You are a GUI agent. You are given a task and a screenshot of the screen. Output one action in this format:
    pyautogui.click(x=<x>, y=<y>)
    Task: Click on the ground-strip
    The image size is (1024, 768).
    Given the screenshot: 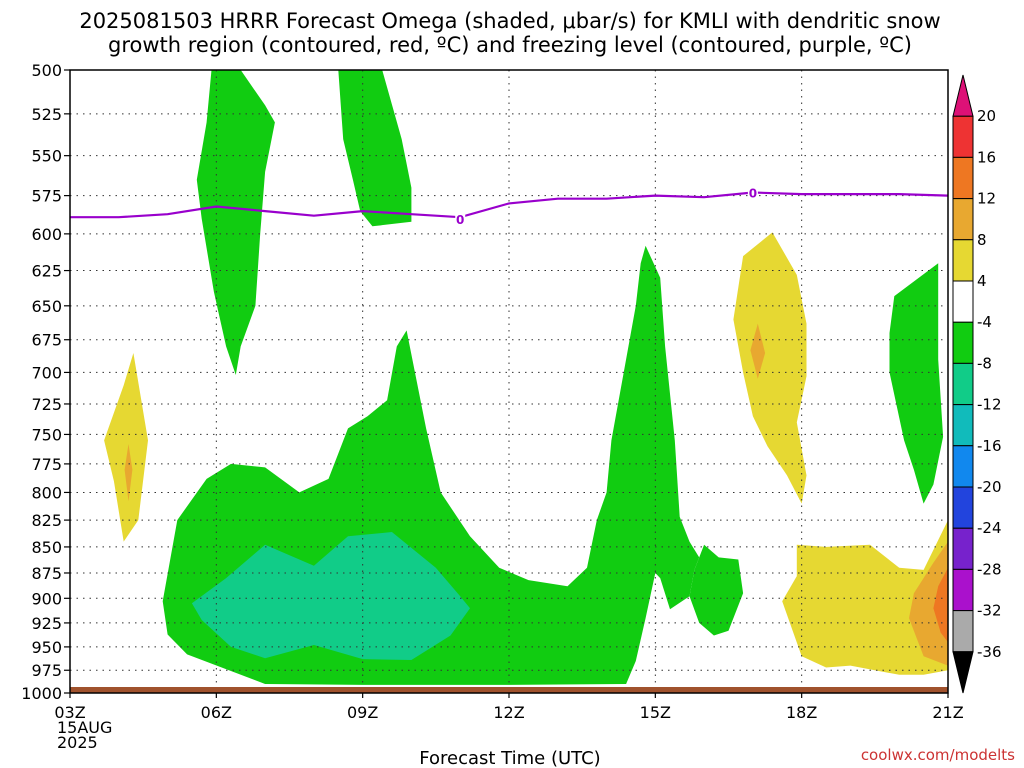 What is the action you would take?
    pyautogui.click(x=509, y=690)
    